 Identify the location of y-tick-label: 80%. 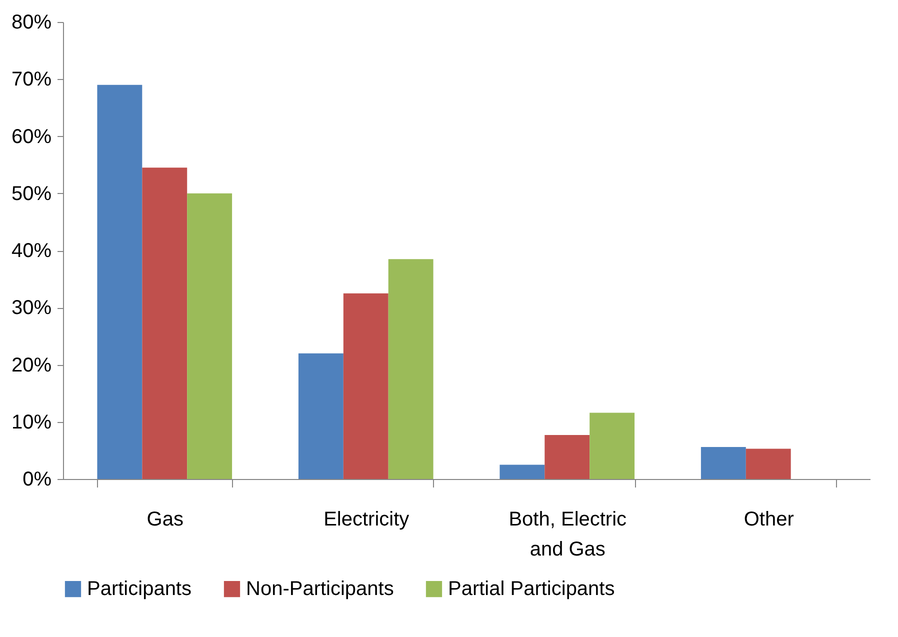
(31, 23).